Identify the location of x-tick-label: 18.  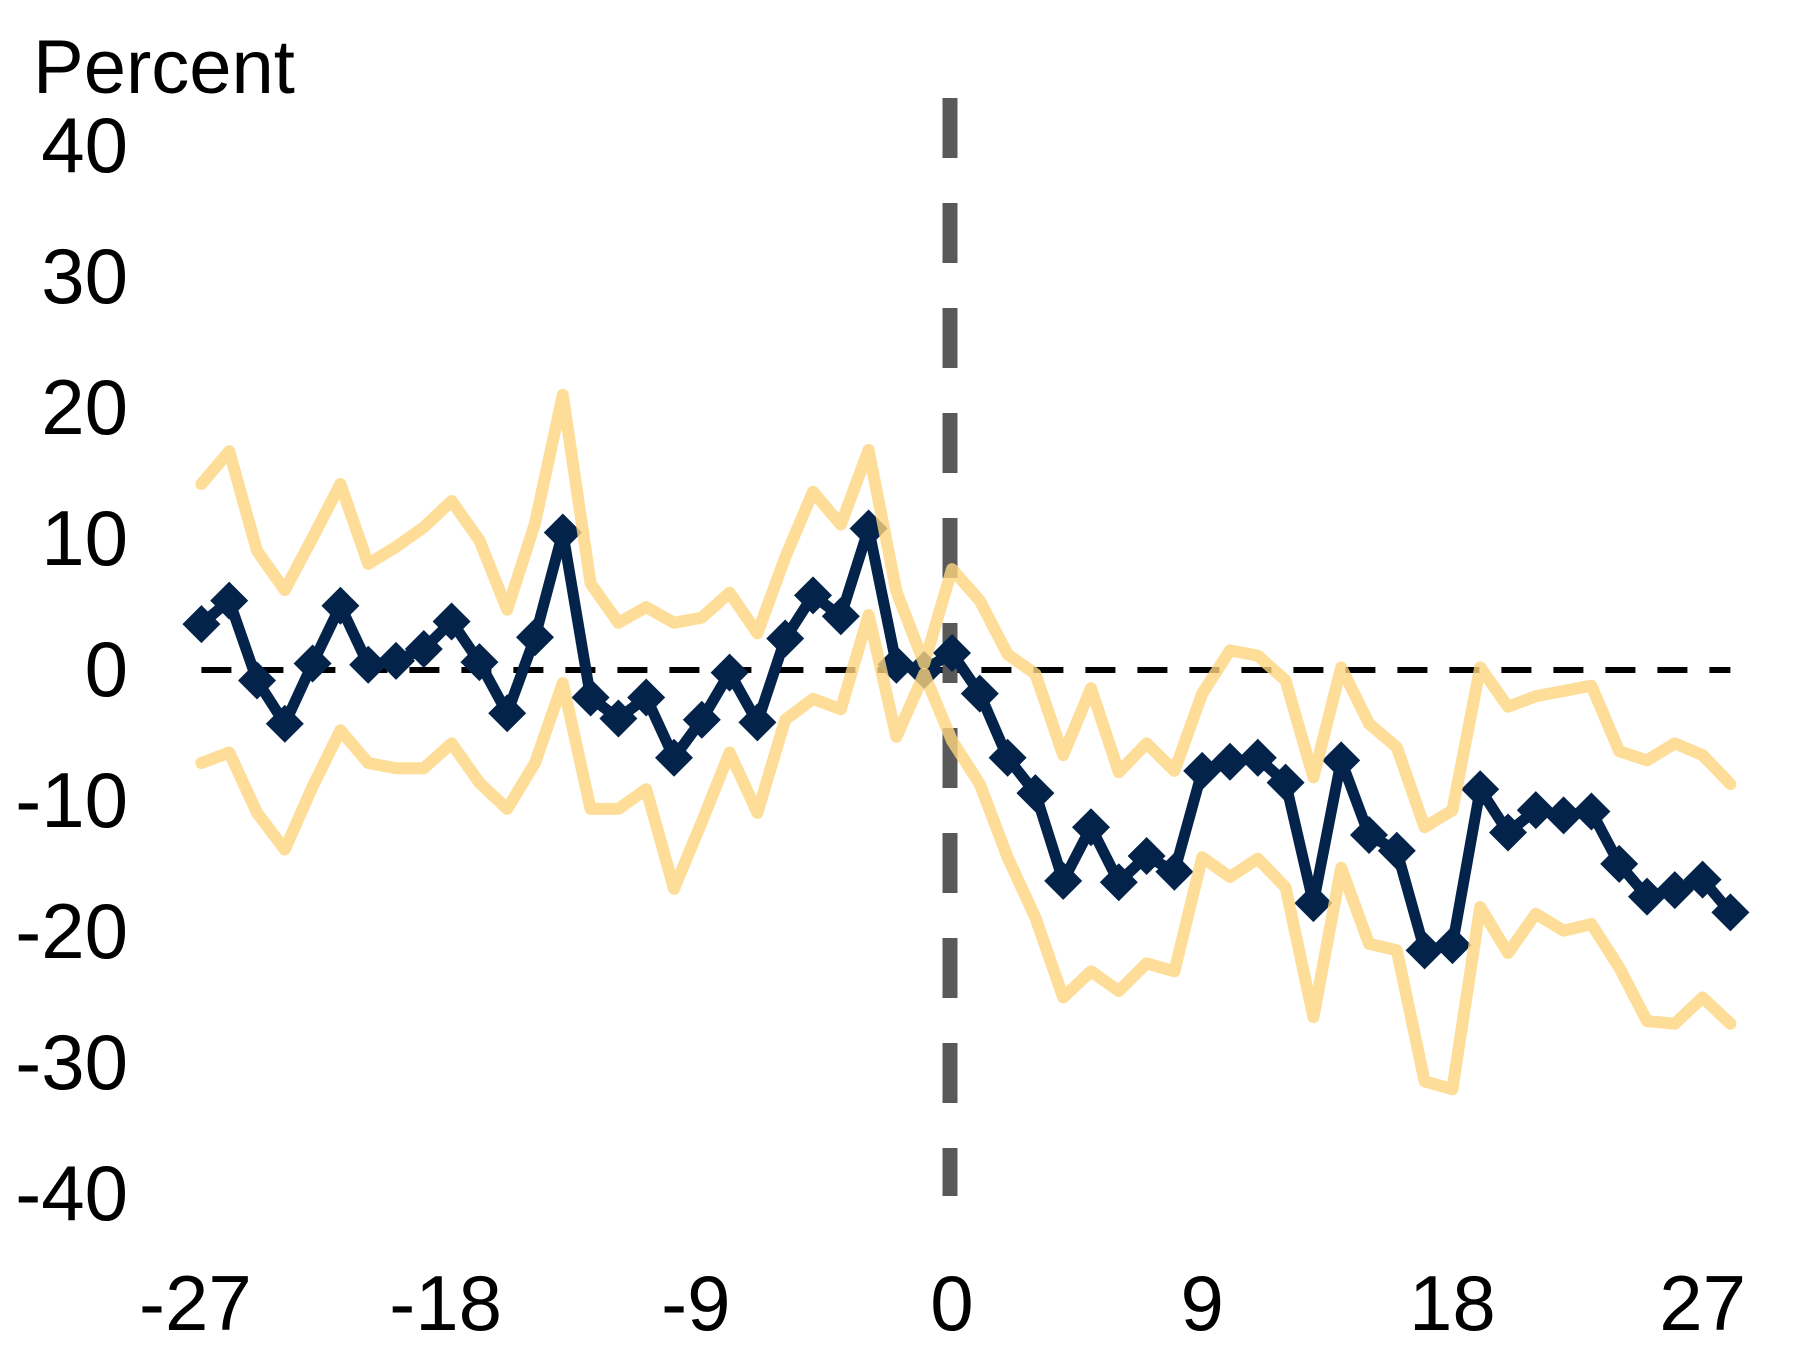
(1452, 1302).